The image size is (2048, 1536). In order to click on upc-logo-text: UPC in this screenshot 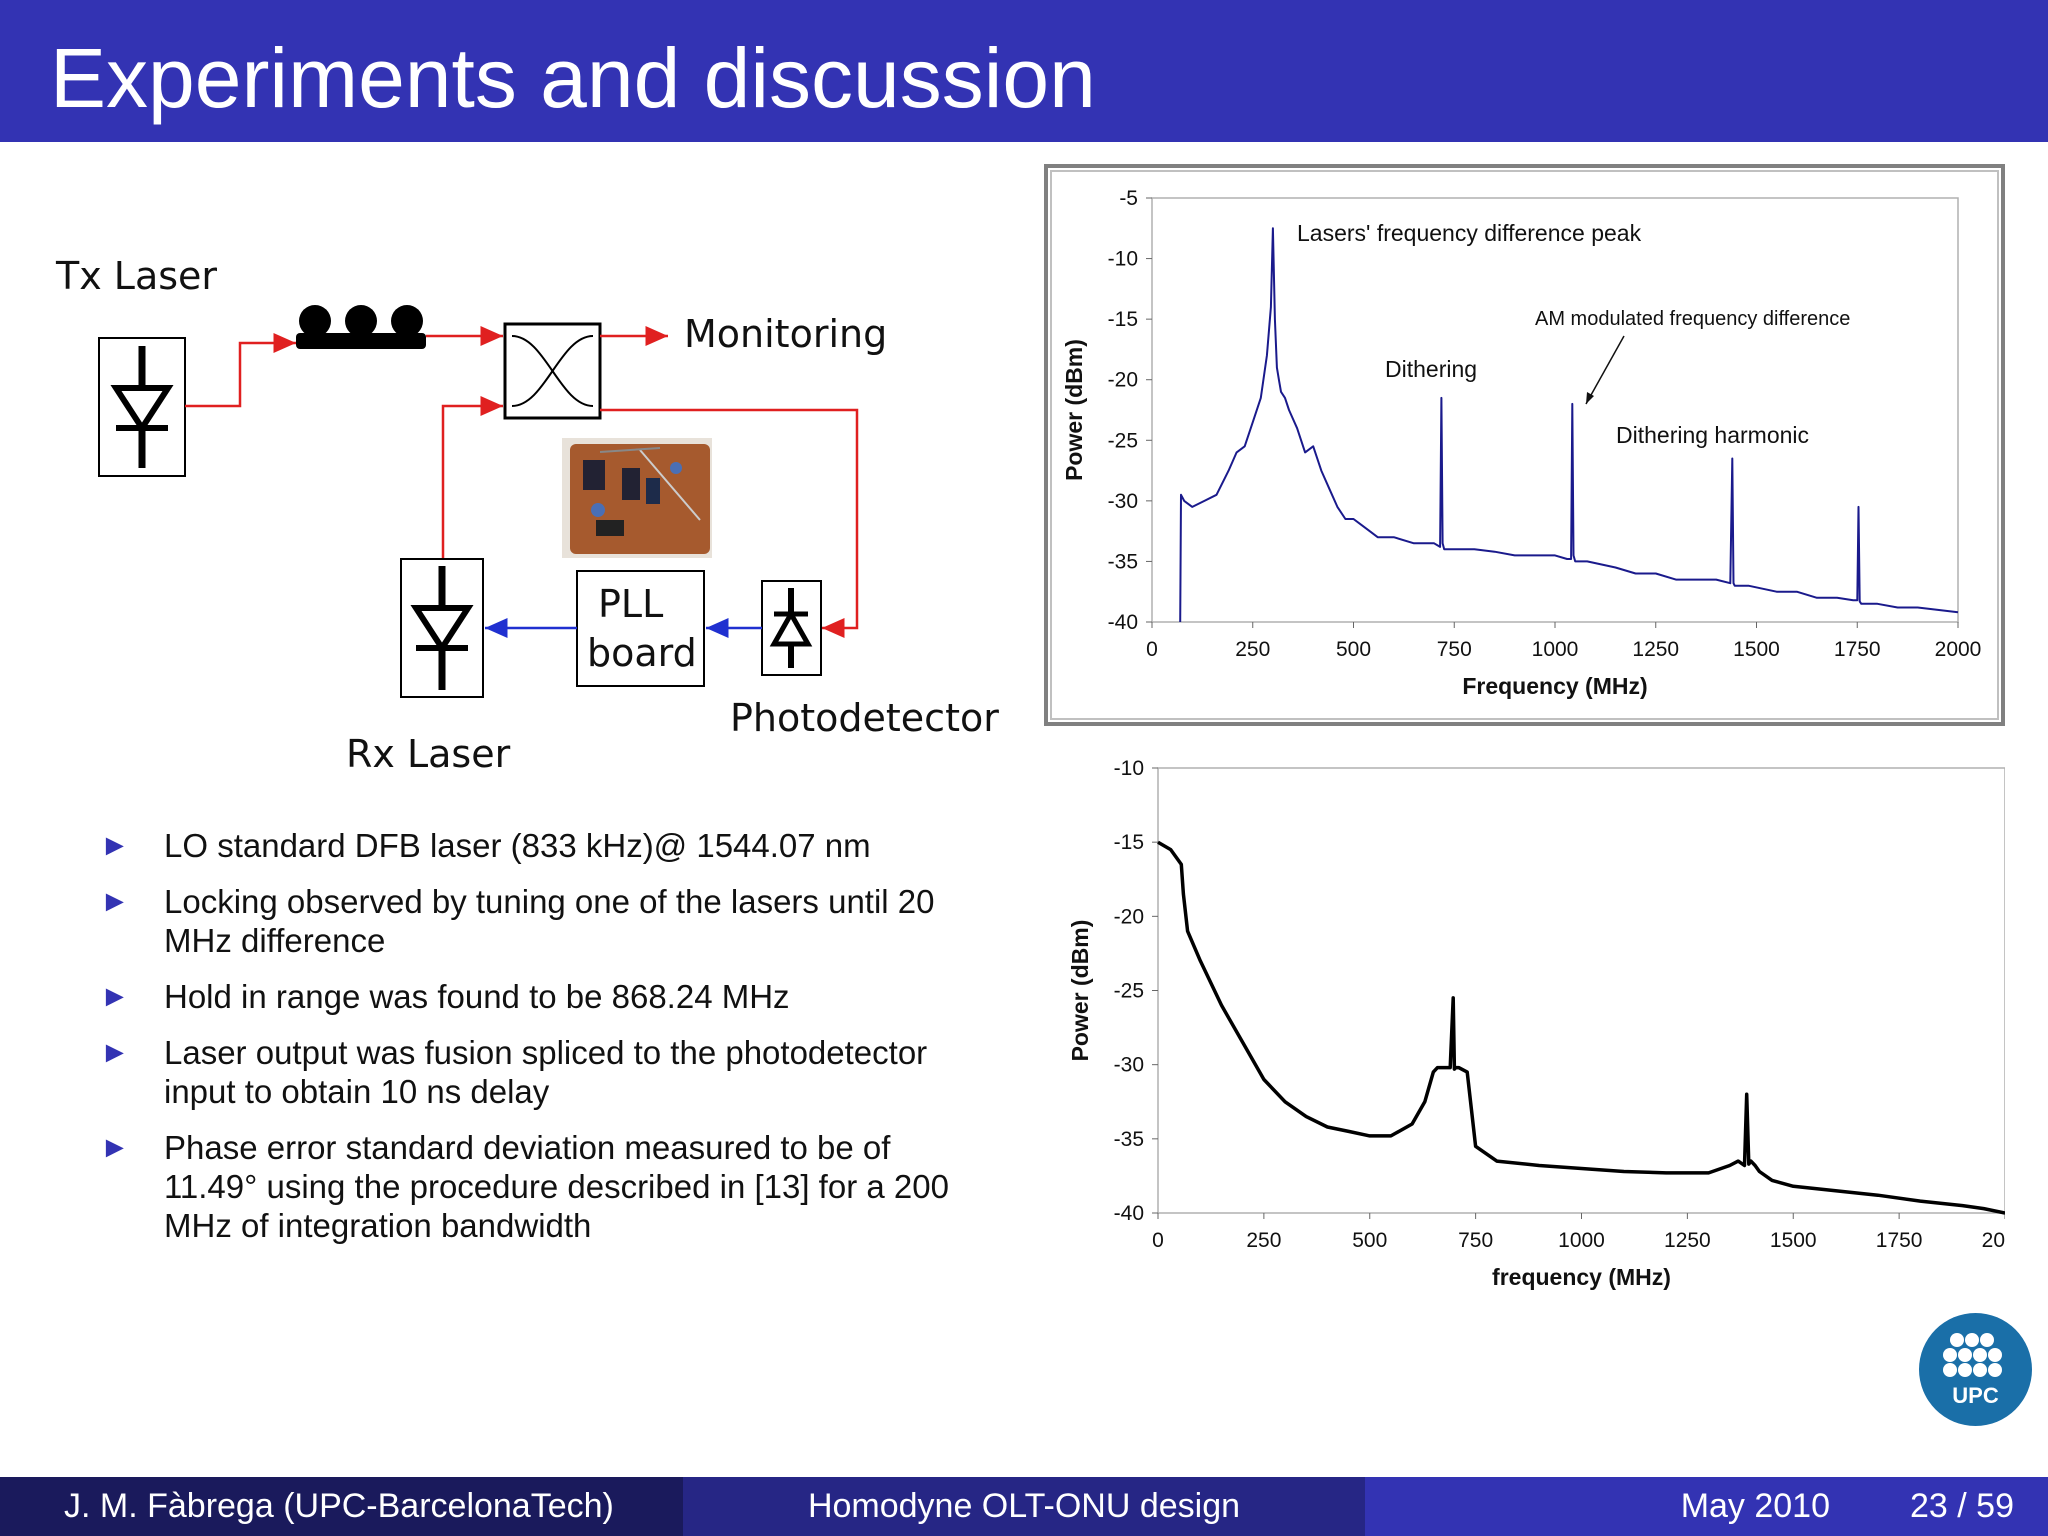, I will do `click(1975, 1395)`.